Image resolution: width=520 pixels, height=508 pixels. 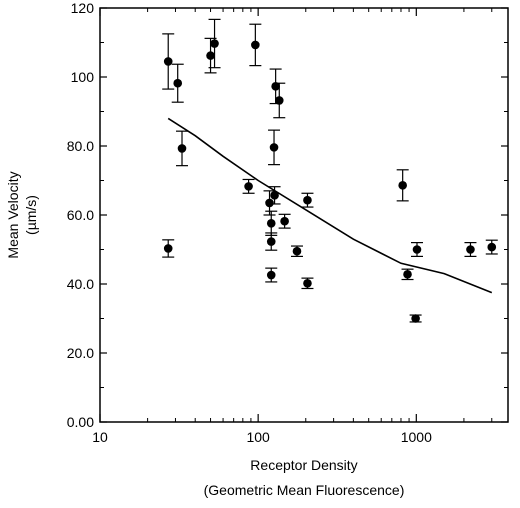 I want to click on x-tick-label: 10, so click(x=100, y=437).